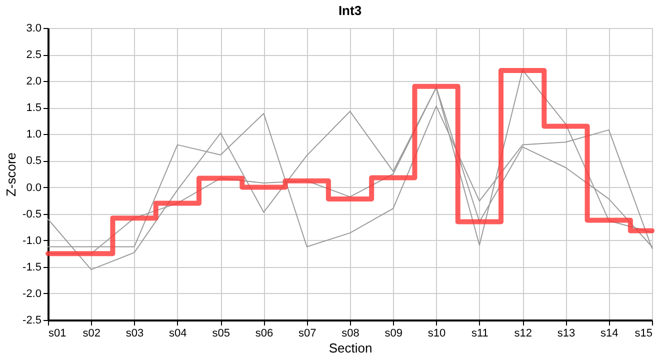 The height and width of the screenshot is (360, 660). Describe the element at coordinates (479, 334) in the screenshot. I see `x-tick-label: s11` at that location.